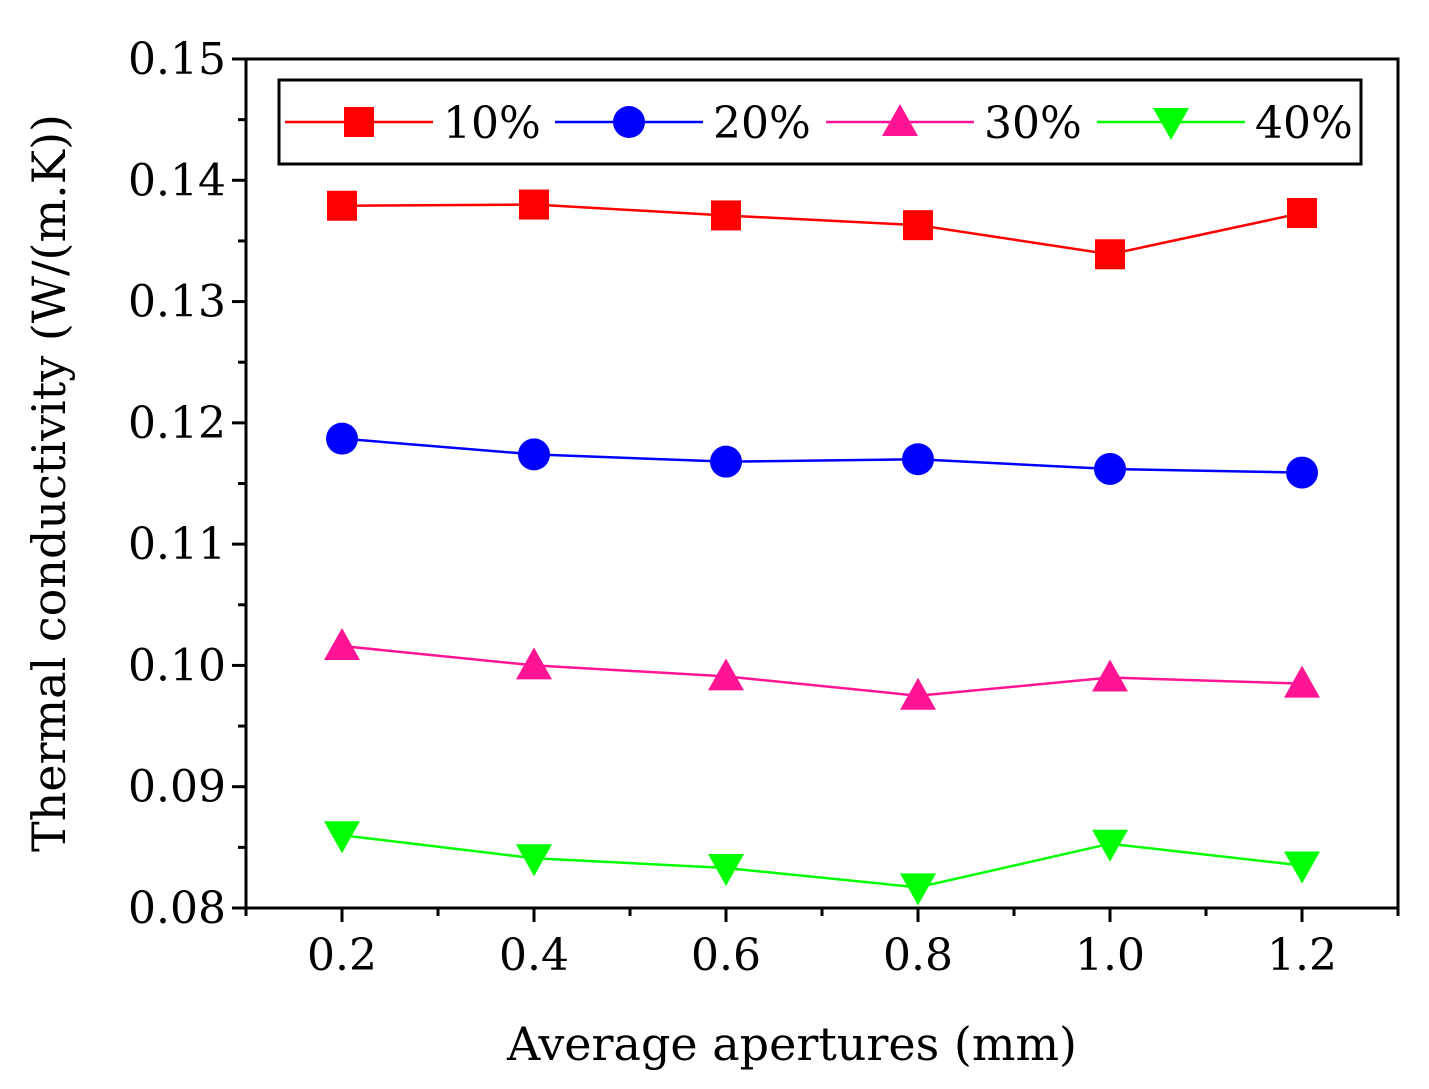  I want to click on legend: 10% 20% 30% 40%, so click(820, 122).